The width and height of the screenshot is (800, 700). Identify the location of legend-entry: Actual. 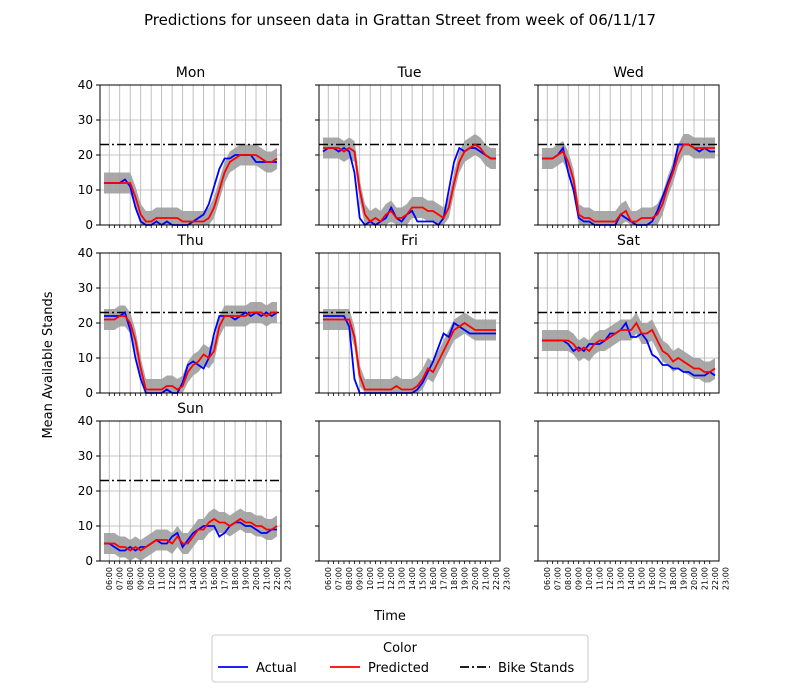
(257, 668).